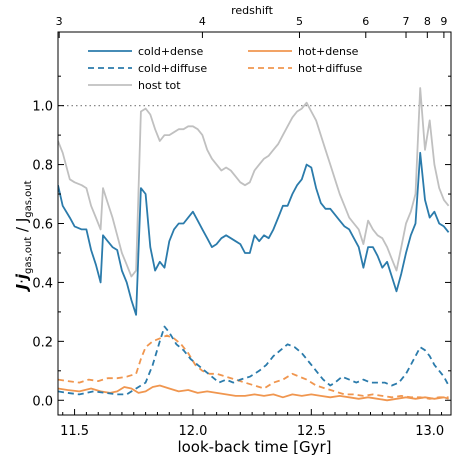 Image resolution: width=463 pixels, height=463 pixels. I want to click on series-line-hot-diffuse, so click(253, 367).